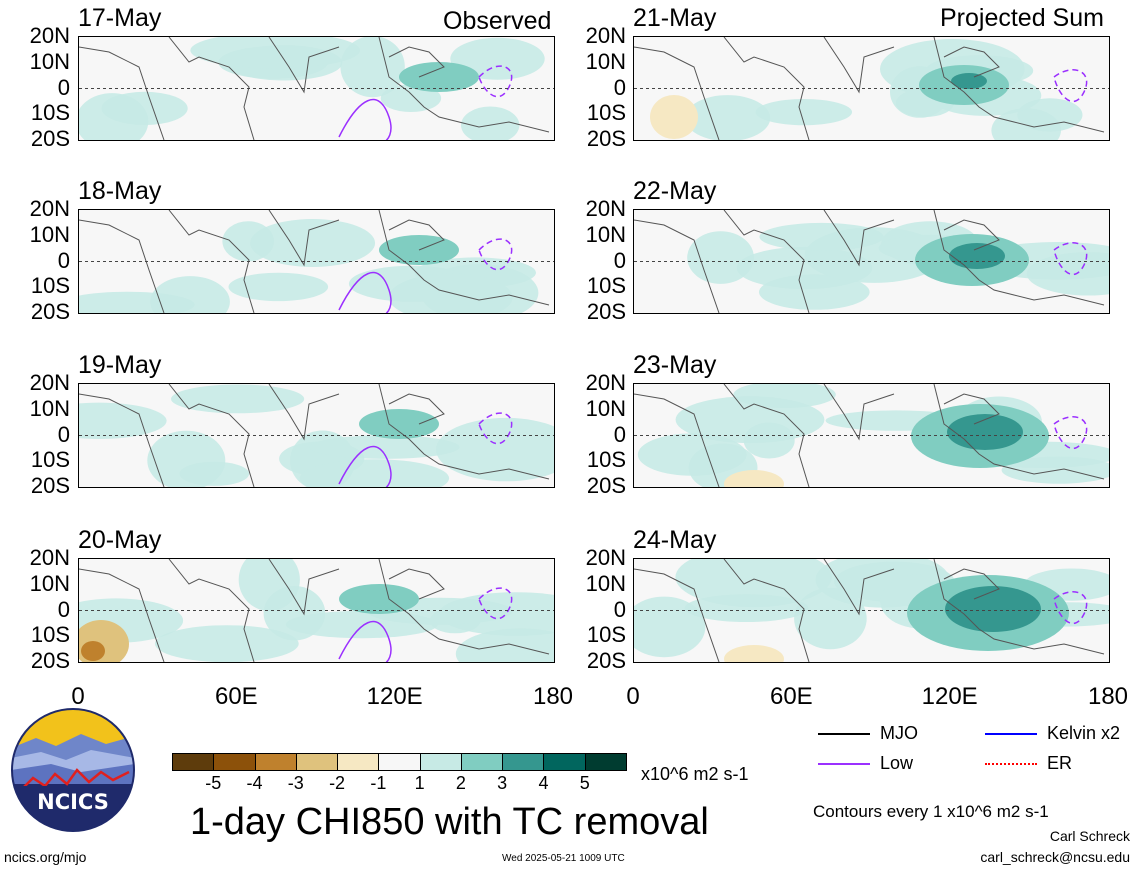  I want to click on panel-date: 19-May, so click(120, 365).